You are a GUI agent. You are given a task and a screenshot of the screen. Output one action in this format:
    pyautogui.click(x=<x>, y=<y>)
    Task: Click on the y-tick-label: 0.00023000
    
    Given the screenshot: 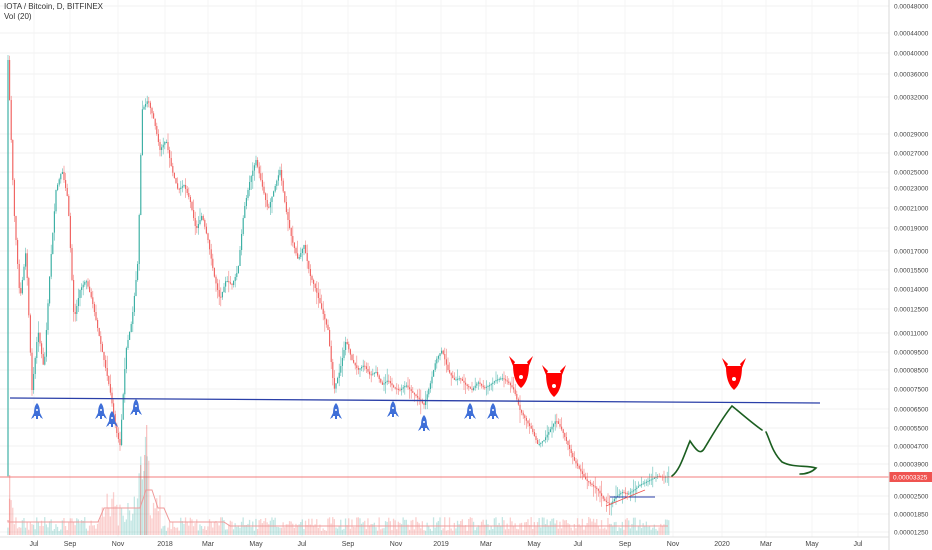 What is the action you would take?
    pyautogui.click(x=911, y=189)
    